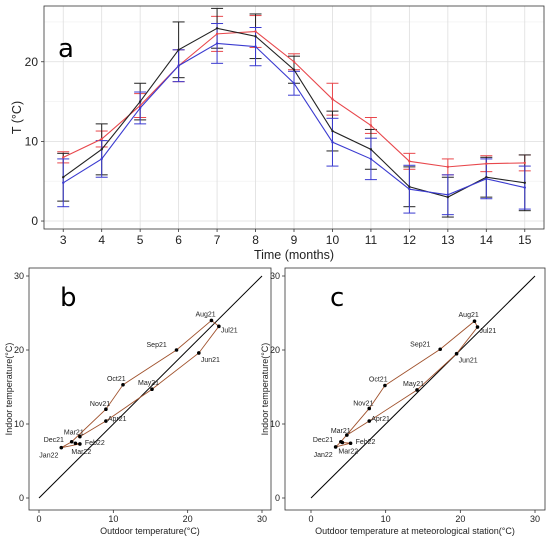  What do you see at coordinates (337, 298) in the screenshot?
I see `panel-label: c` at bounding box center [337, 298].